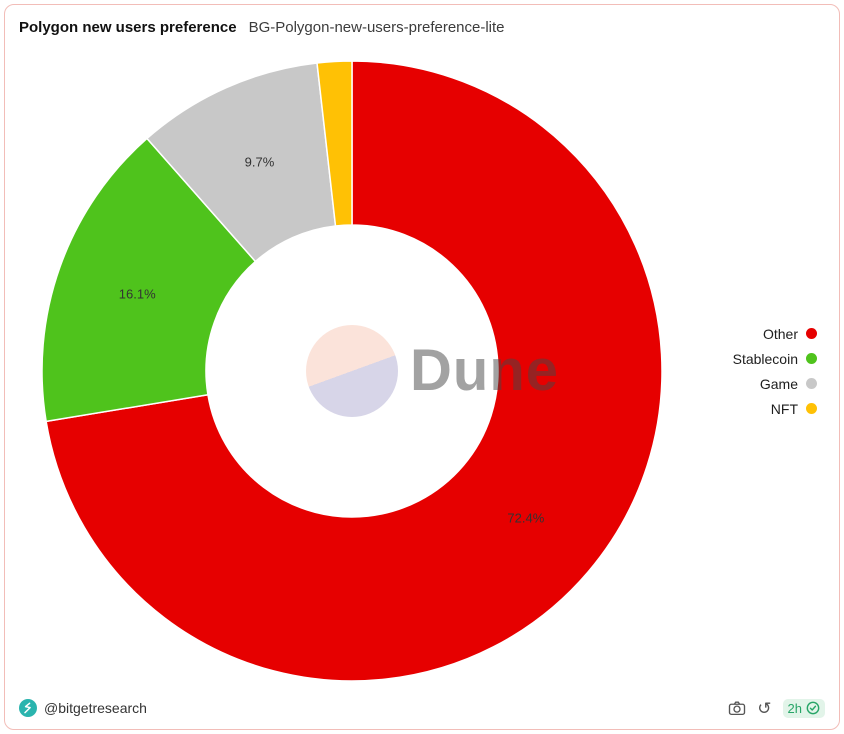 Image resolution: width=844 pixels, height=734 pixels. I want to click on data-age-badge: 2h, so click(803, 708).